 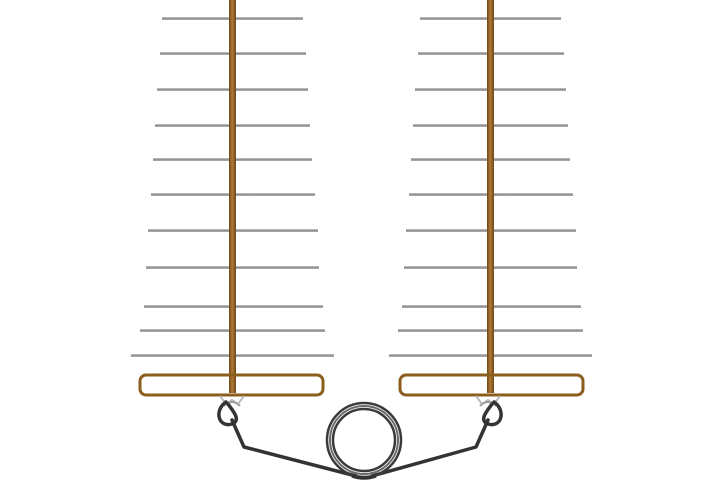 I want to click on left-boom, so click(x=232, y=196).